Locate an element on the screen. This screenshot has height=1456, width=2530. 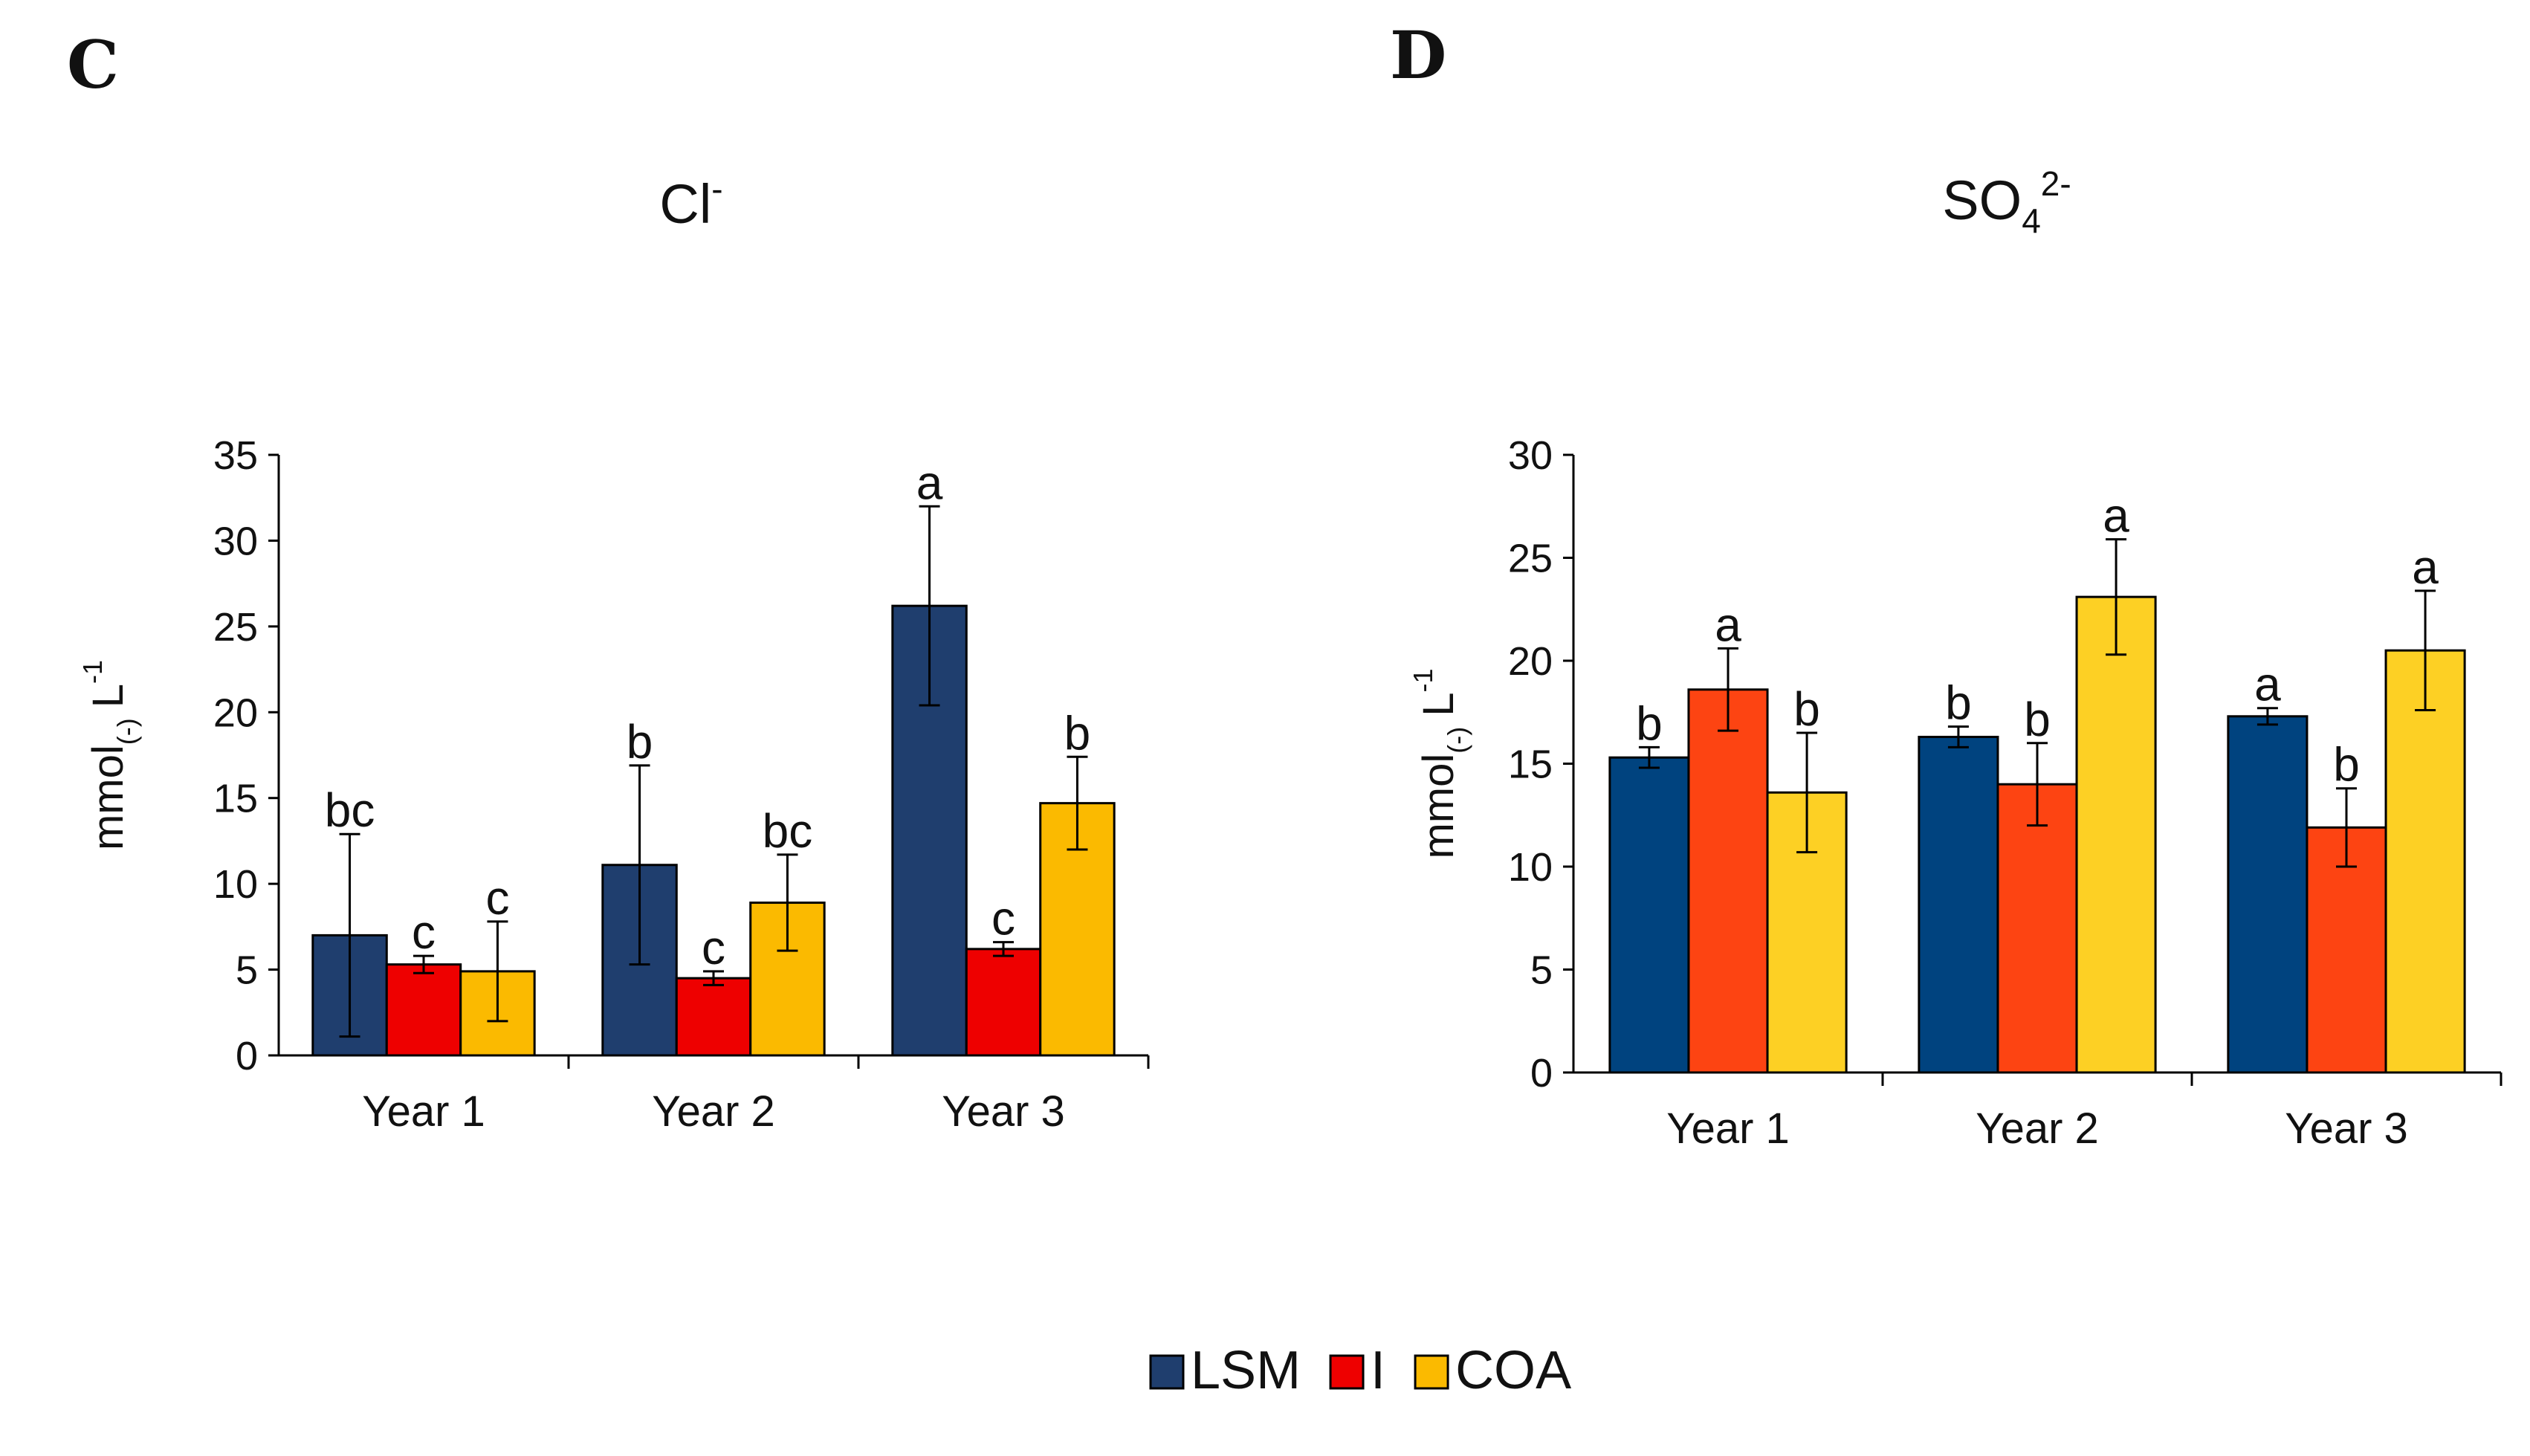
legend: LSM I COA is located at coordinates (1360, 1370).